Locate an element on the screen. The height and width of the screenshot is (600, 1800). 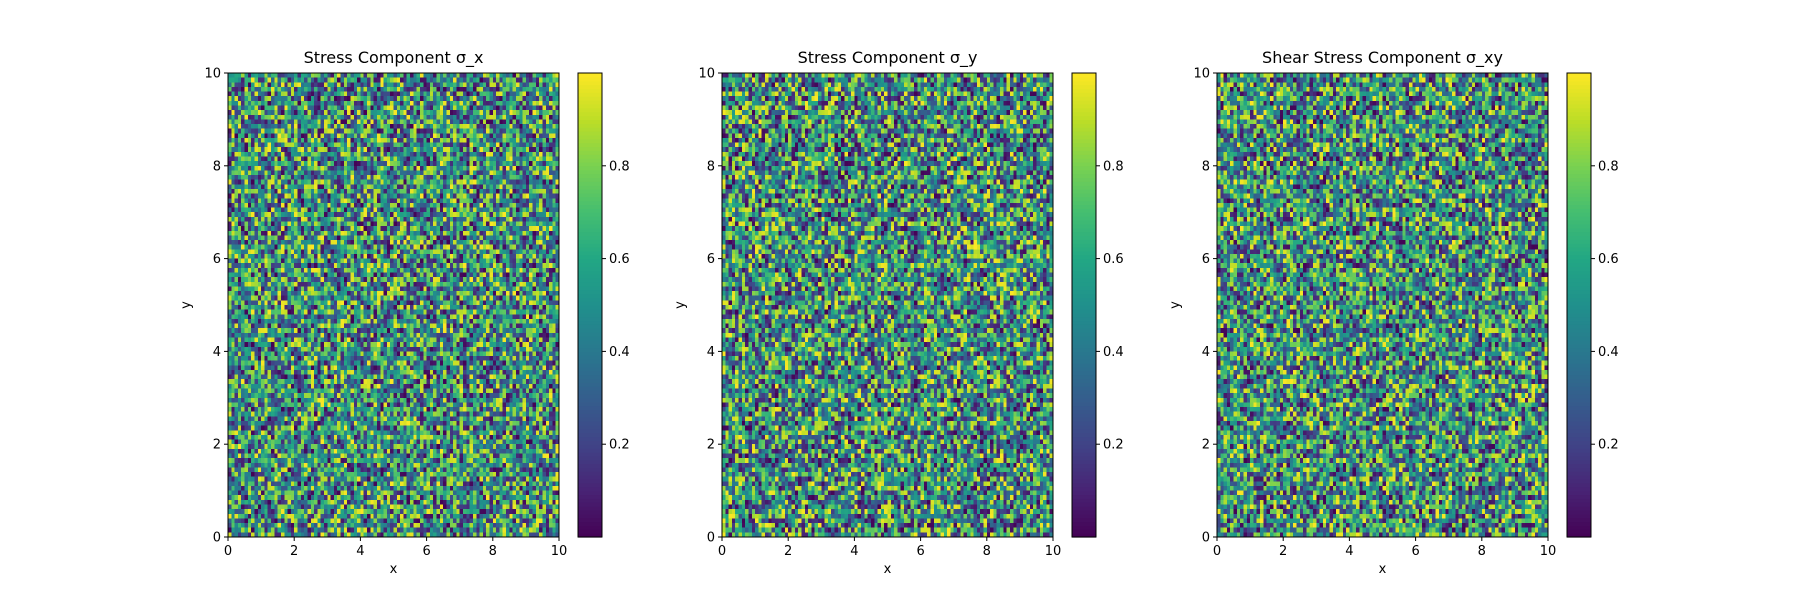
y-tick-label: 10 is located at coordinates (706, 74).